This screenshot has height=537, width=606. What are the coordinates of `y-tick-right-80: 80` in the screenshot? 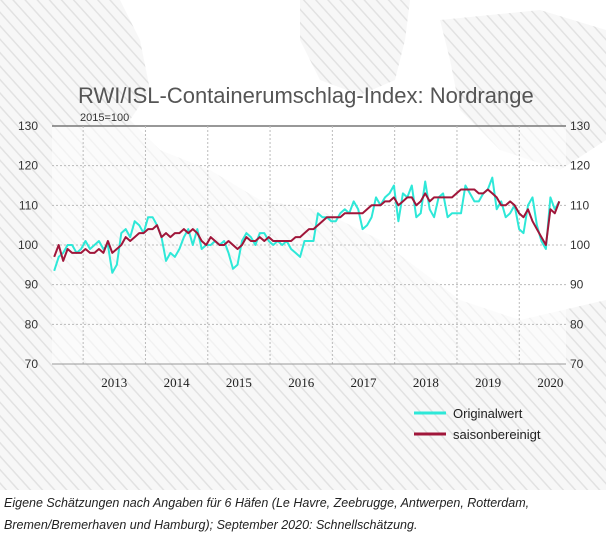 It's located at (577, 324).